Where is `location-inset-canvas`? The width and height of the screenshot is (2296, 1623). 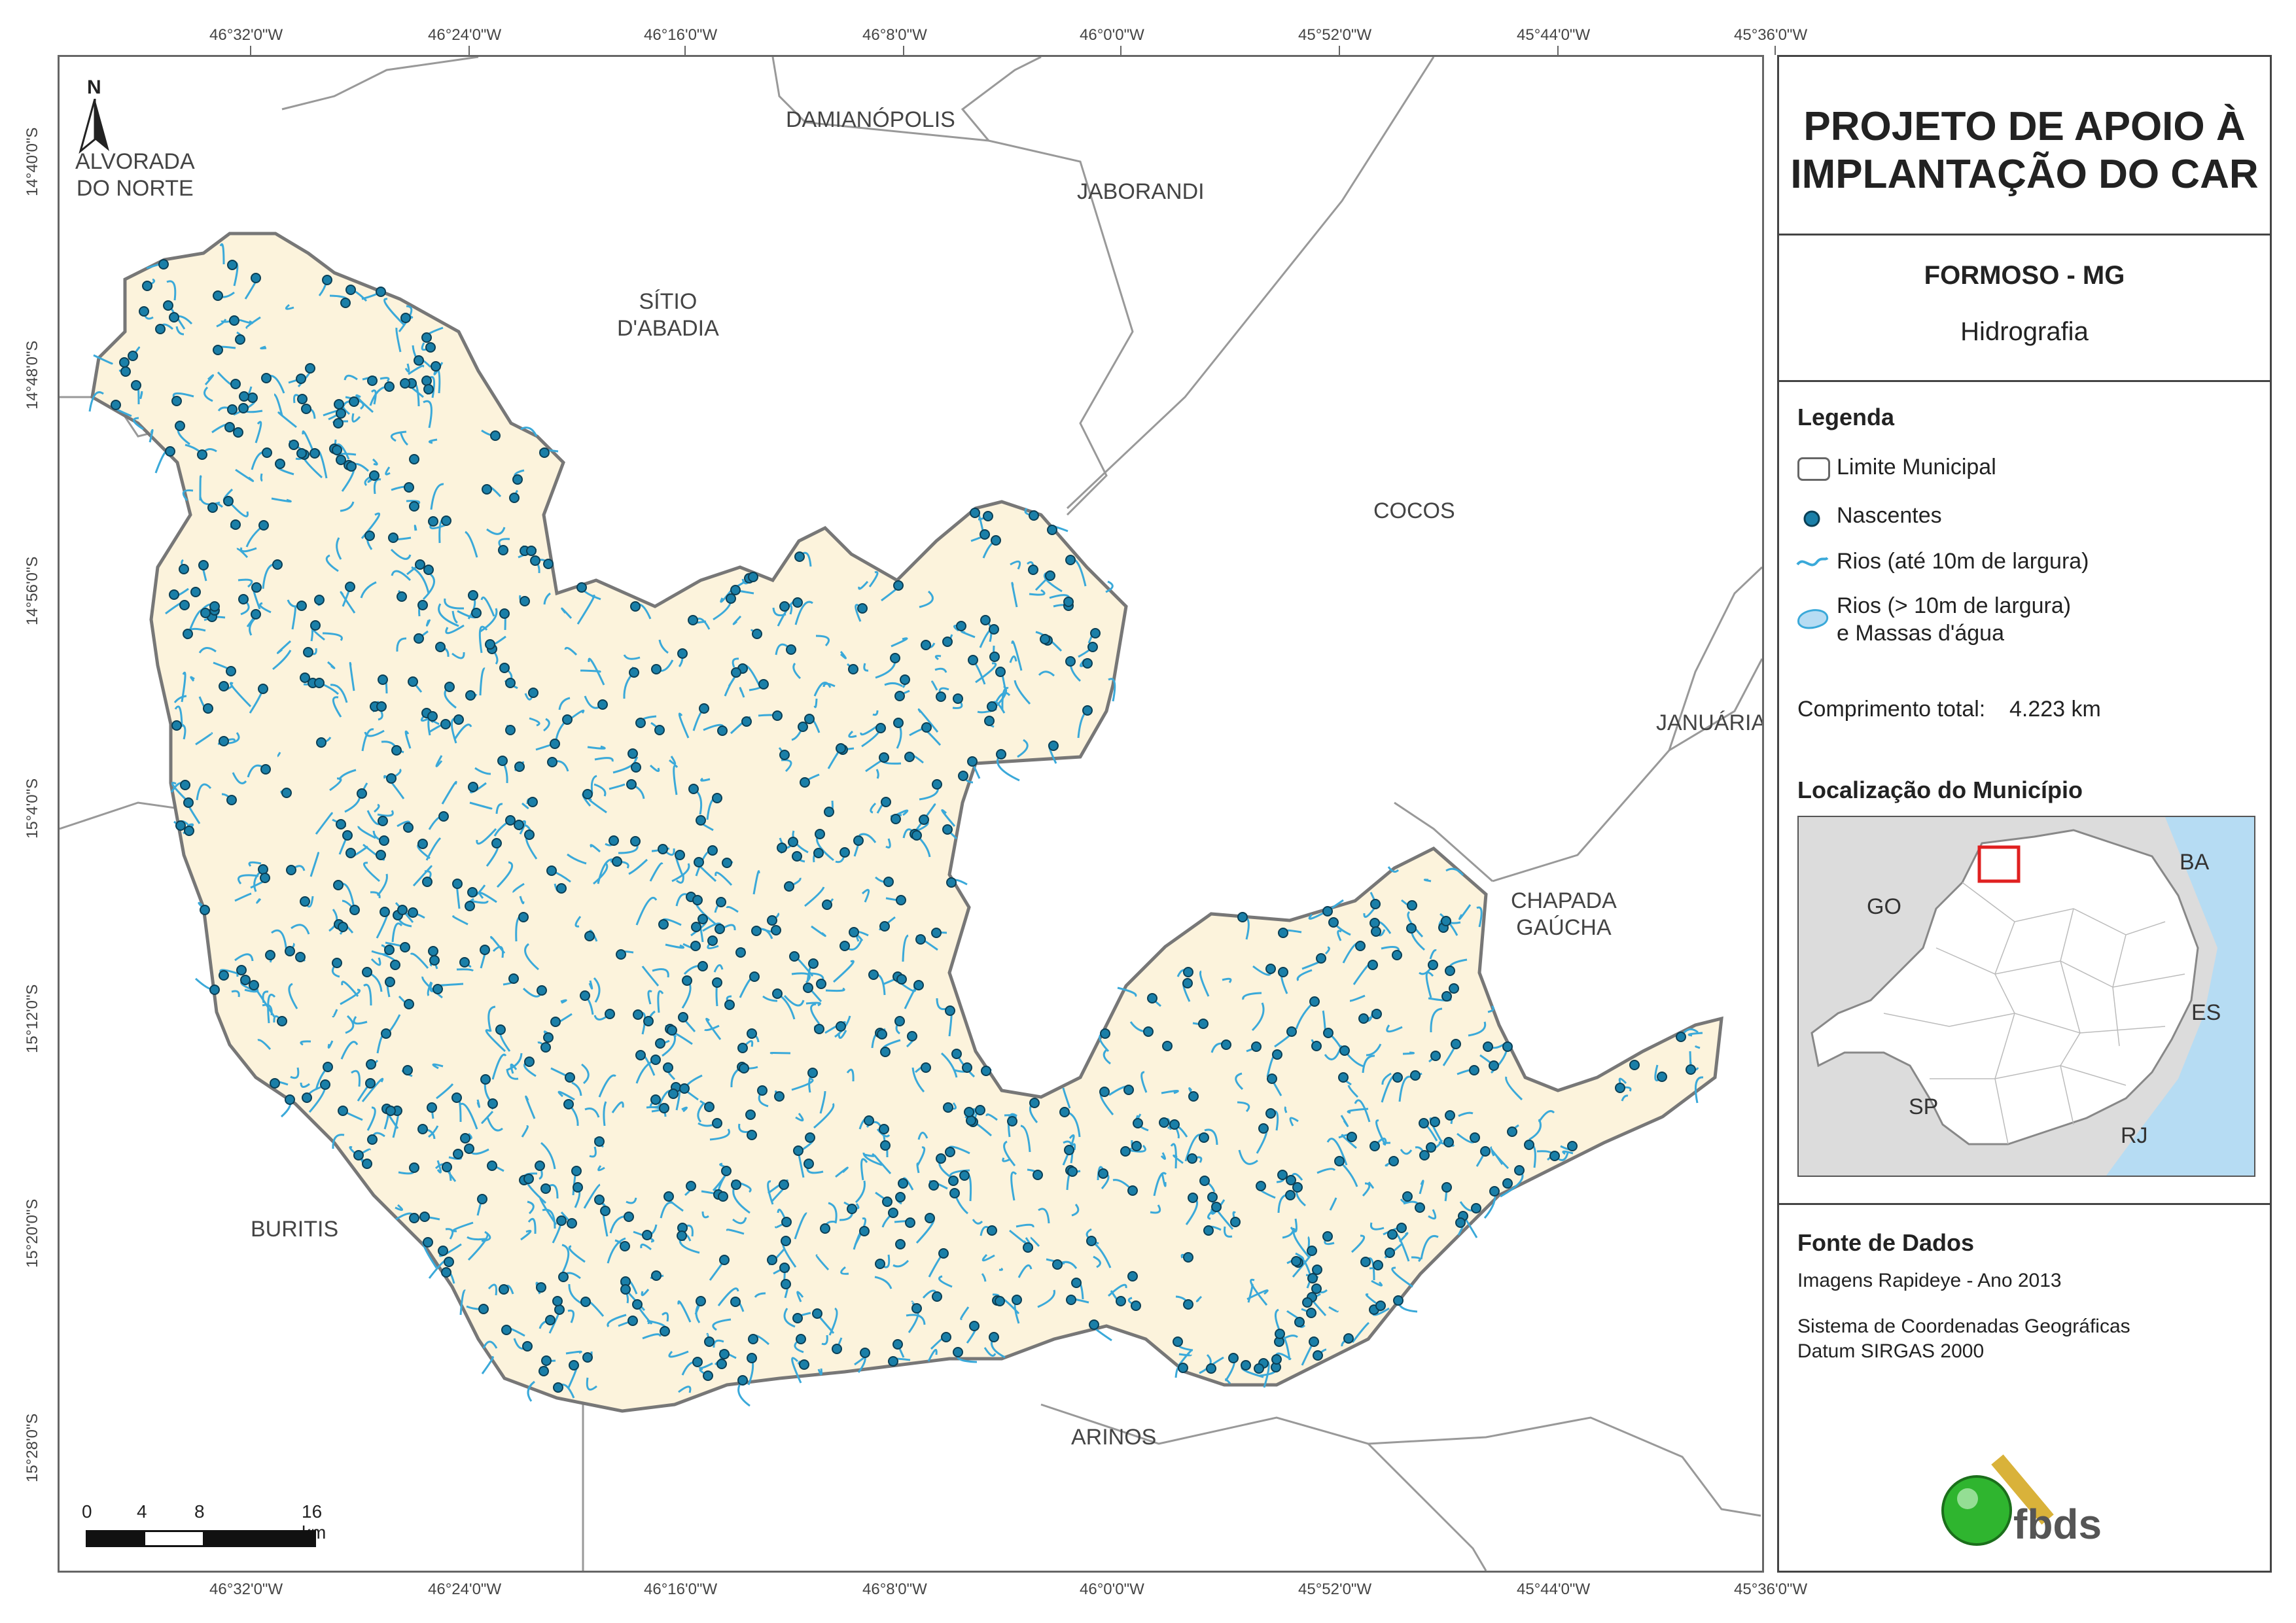 location-inset-canvas is located at coordinates (2032, 997).